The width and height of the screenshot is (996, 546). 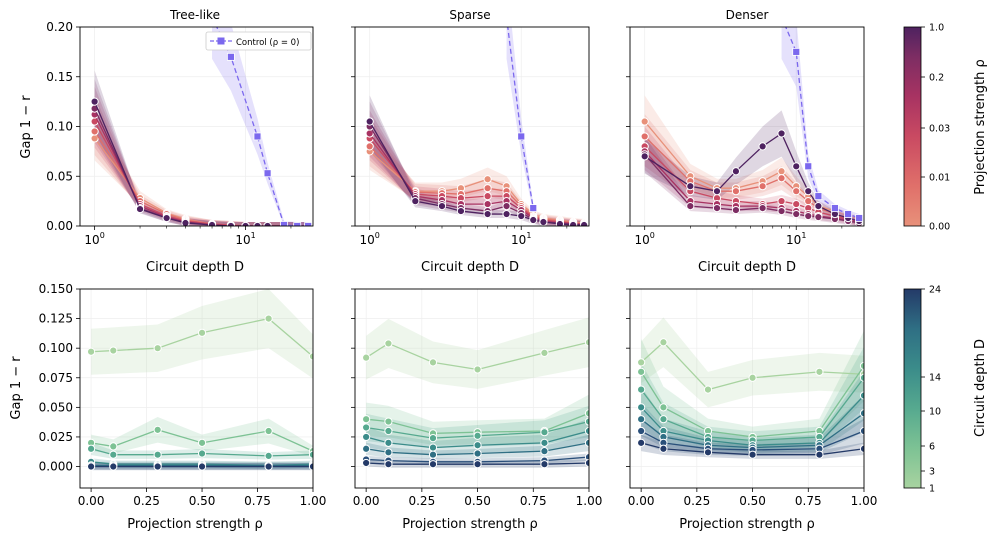 I want to click on ytick-label: 0.025, so click(x=56, y=437).